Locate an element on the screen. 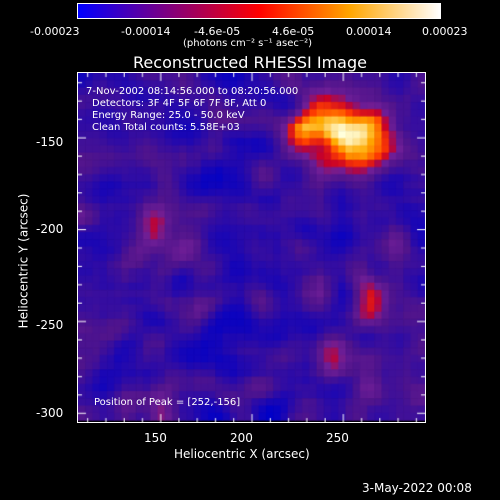  y-axis-label: Heliocentric Y (arcsec) is located at coordinates (23, 261).